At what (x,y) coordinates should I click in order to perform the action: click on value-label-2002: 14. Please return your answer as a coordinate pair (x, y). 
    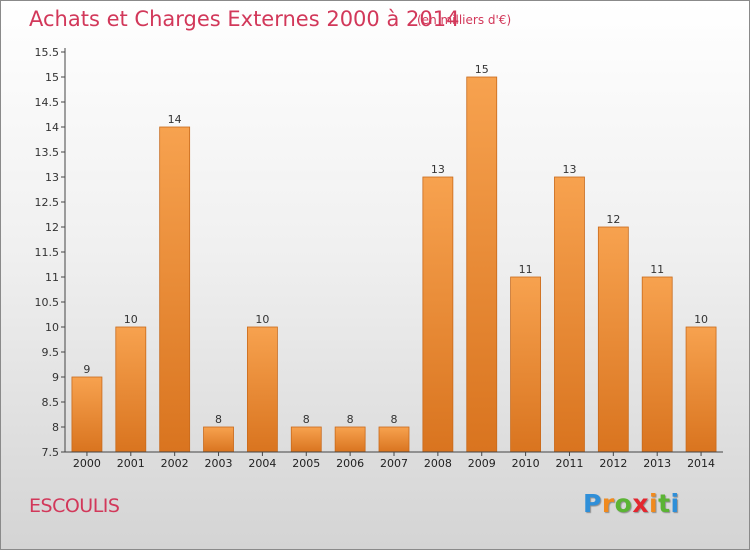
    Looking at the image, I should click on (175, 119).